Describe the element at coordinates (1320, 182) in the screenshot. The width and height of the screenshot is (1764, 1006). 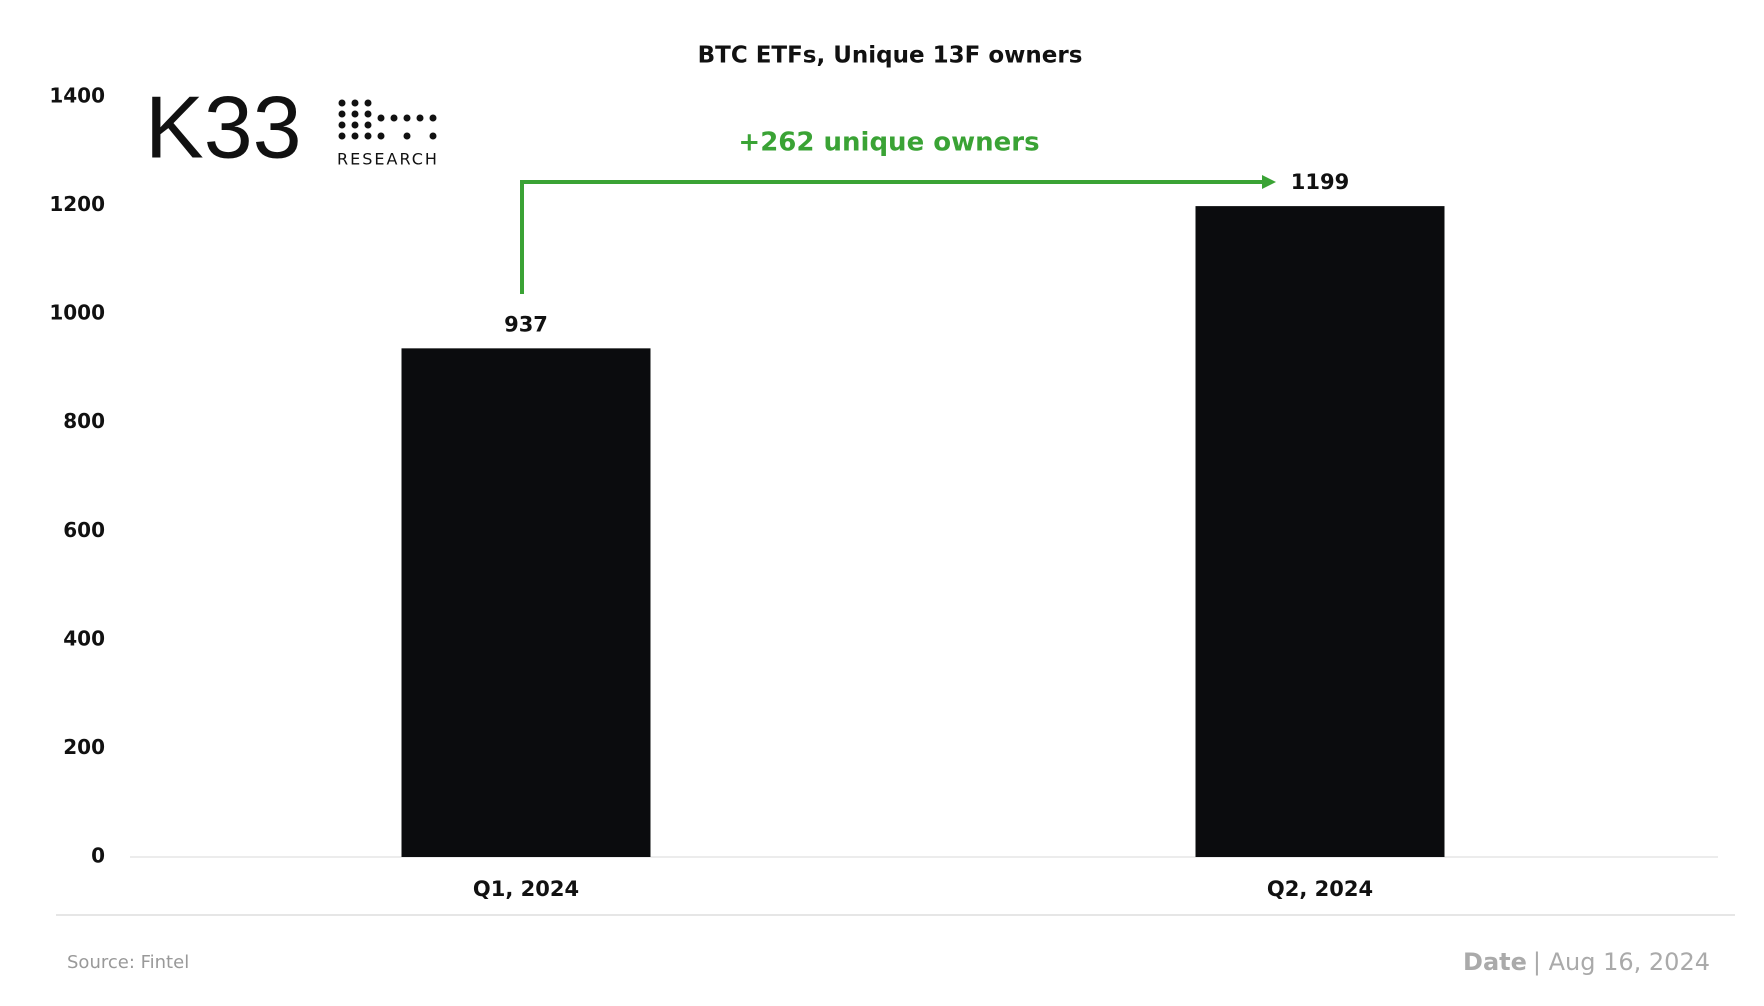
I see `data-label: 1199` at that location.